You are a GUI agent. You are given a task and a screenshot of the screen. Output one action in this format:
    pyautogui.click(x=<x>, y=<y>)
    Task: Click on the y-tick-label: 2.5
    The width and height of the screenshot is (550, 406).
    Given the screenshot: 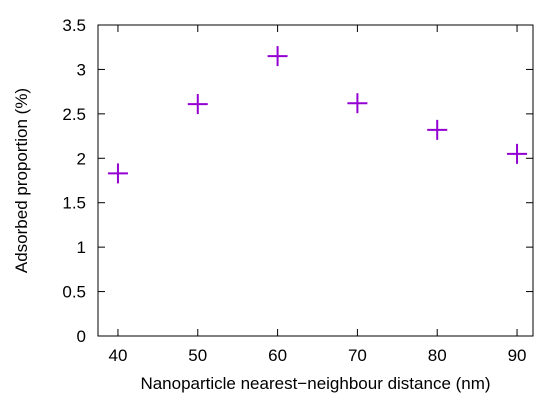 What is the action you would take?
    pyautogui.click(x=74, y=114)
    